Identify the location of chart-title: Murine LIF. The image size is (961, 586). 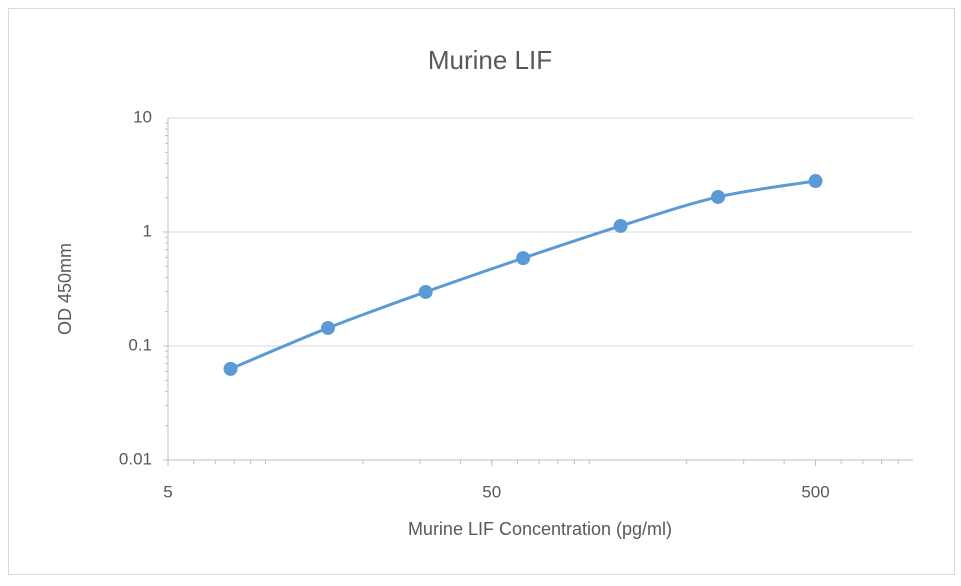
(490, 60).